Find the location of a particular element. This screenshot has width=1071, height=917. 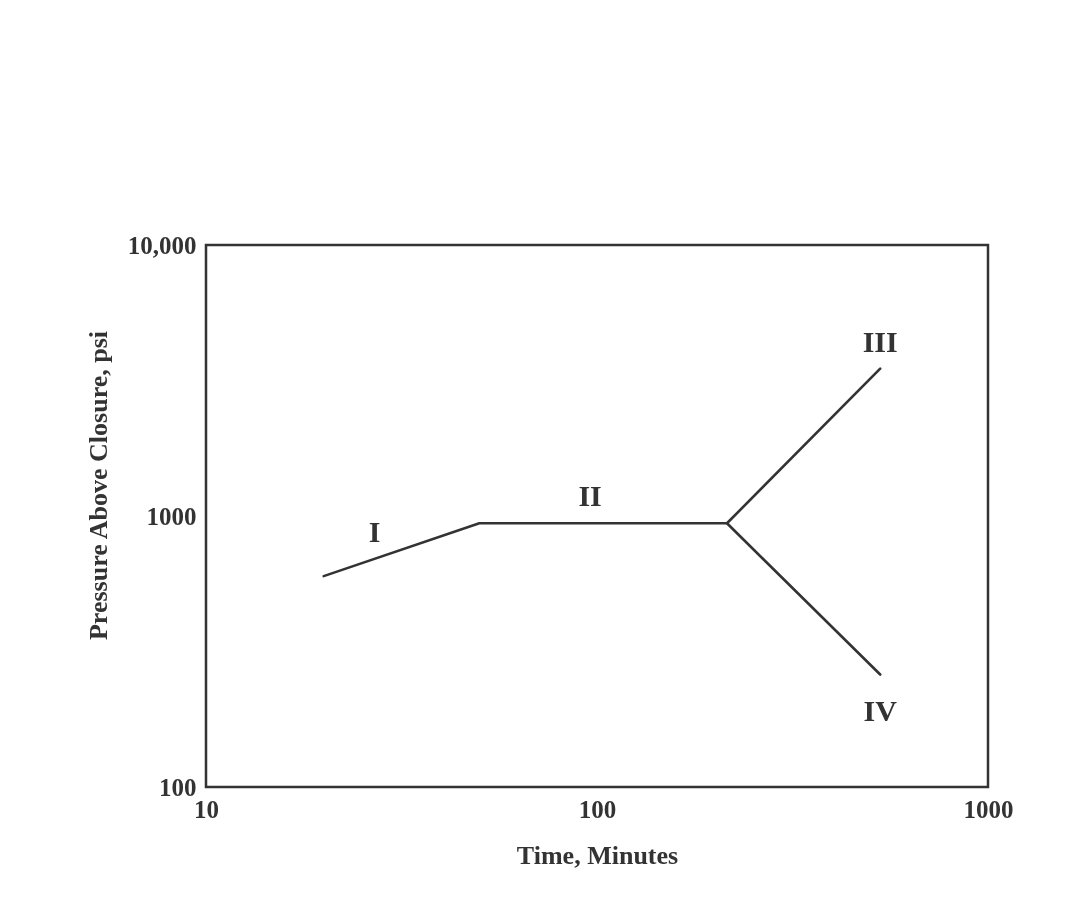

annotation: III is located at coordinates (880, 341).